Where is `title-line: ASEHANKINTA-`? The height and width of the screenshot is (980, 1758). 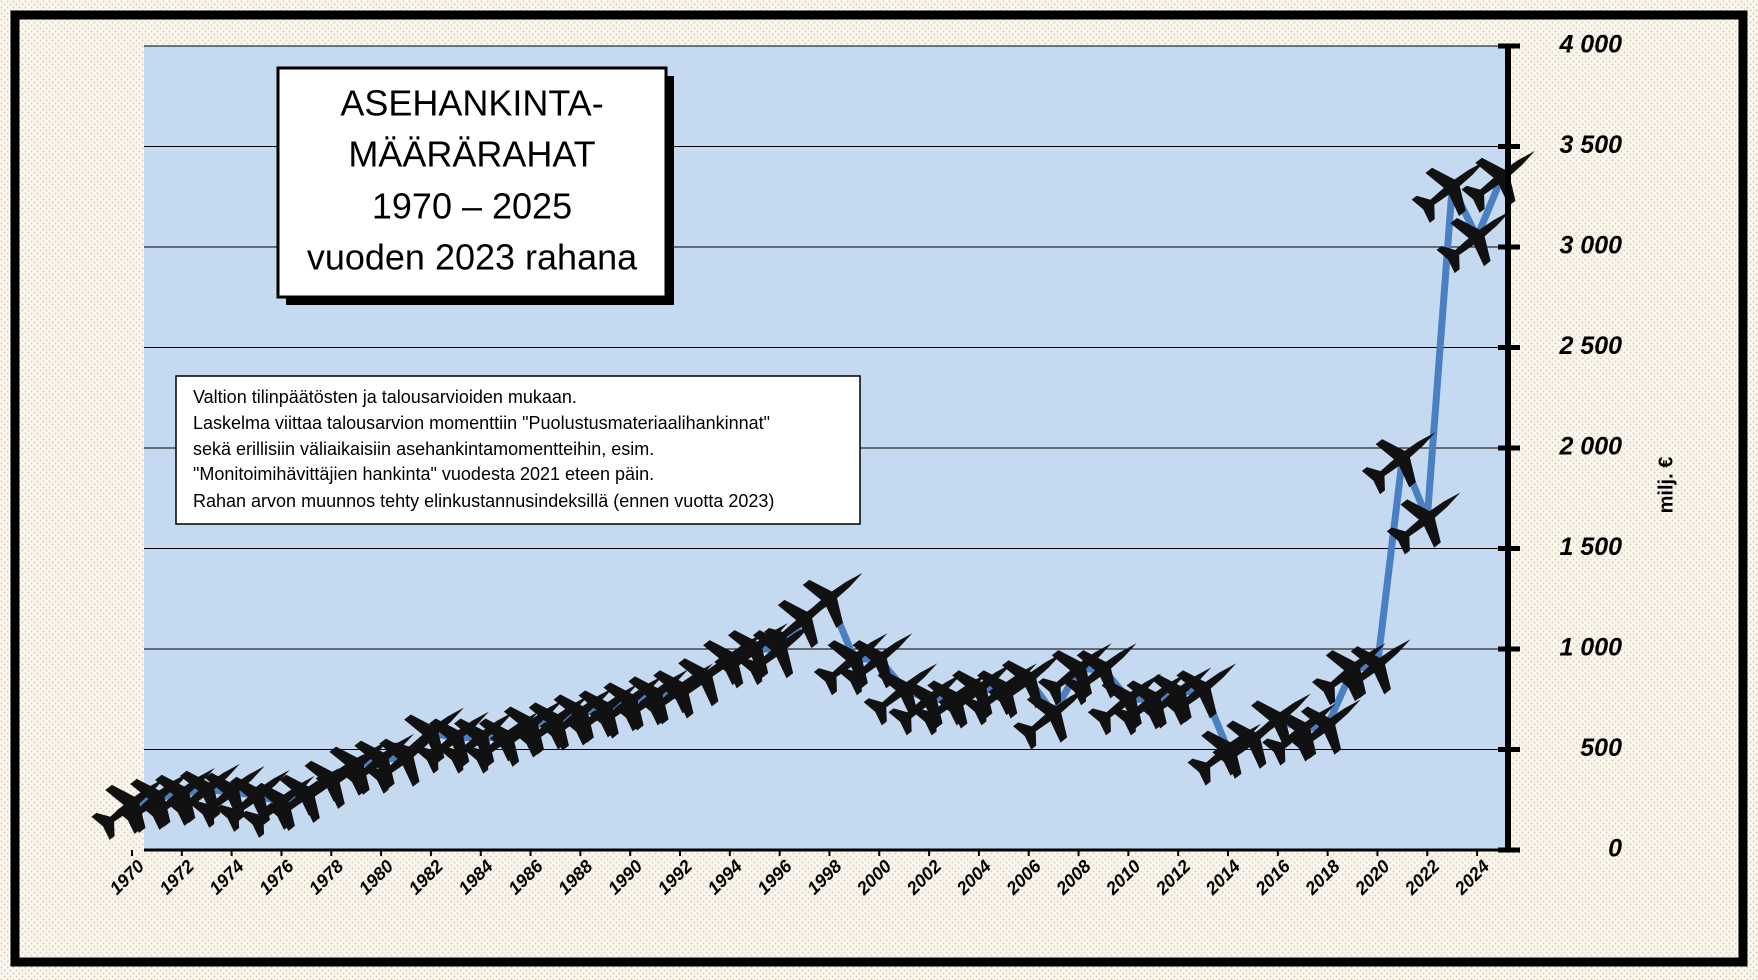 title-line: ASEHANKINTA- is located at coordinates (471, 103).